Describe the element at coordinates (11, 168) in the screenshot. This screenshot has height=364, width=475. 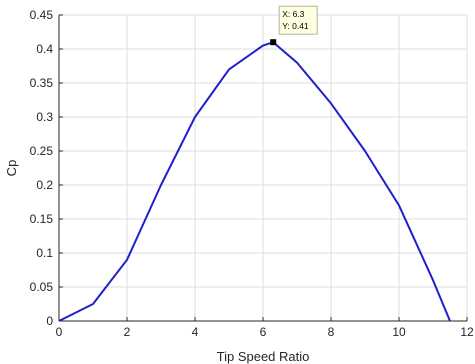
I see `y-axis-label: Cp` at that location.